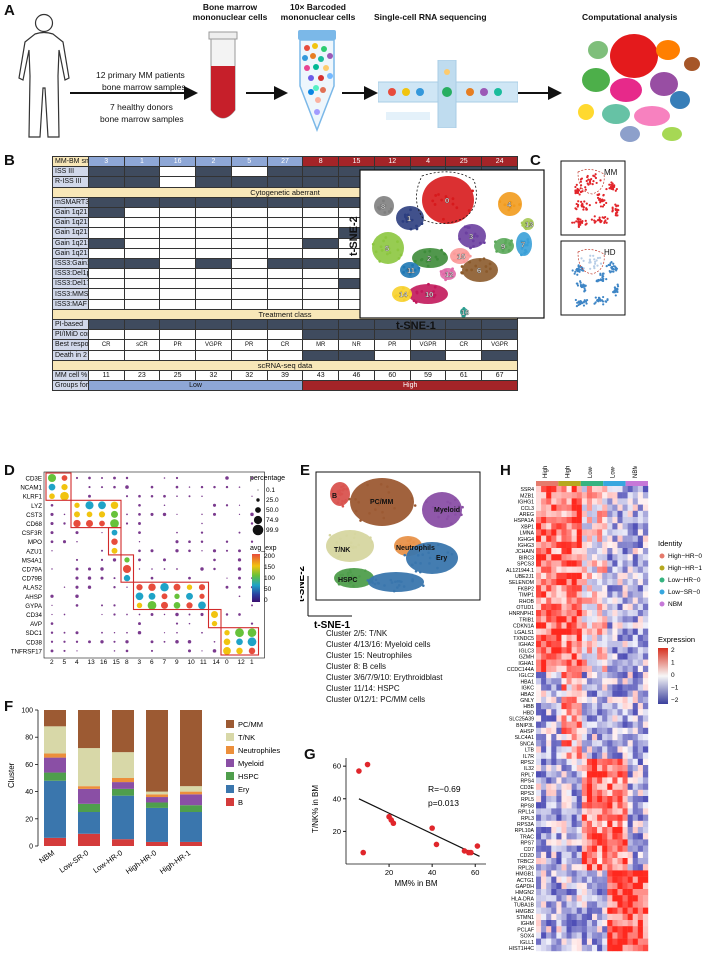  I want to click on cluster-label: 4, so click(509, 204).